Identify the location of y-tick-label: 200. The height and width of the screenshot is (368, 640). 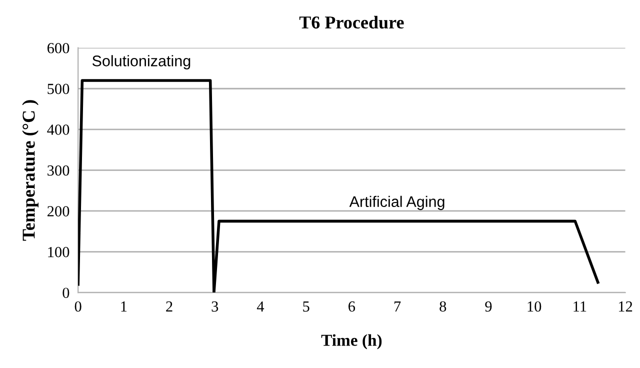
(59, 211).